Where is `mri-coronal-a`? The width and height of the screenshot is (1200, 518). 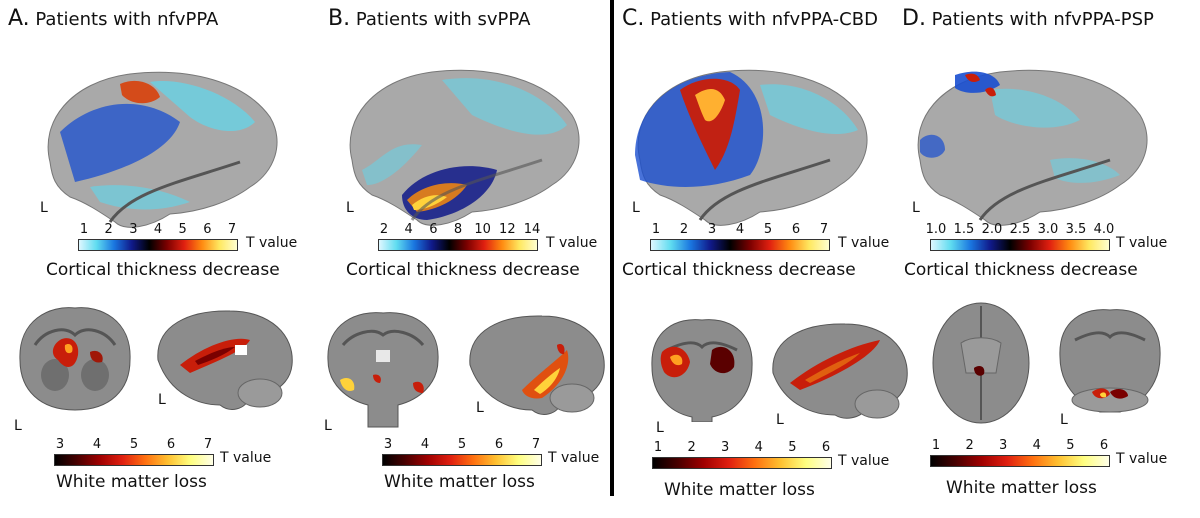 mri-coronal-a is located at coordinates (75, 357).